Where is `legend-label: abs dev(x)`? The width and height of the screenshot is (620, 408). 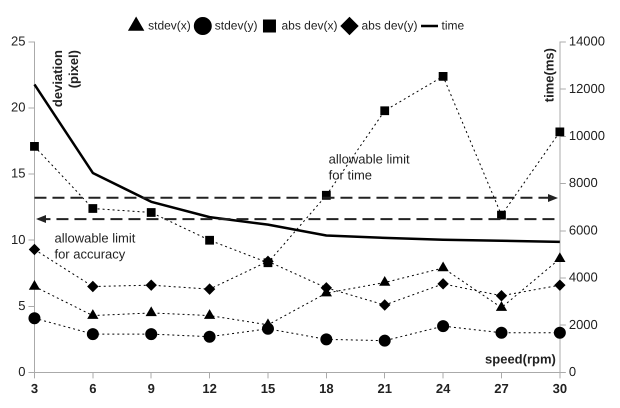
legend-label: abs dev(x) is located at coordinates (309, 25).